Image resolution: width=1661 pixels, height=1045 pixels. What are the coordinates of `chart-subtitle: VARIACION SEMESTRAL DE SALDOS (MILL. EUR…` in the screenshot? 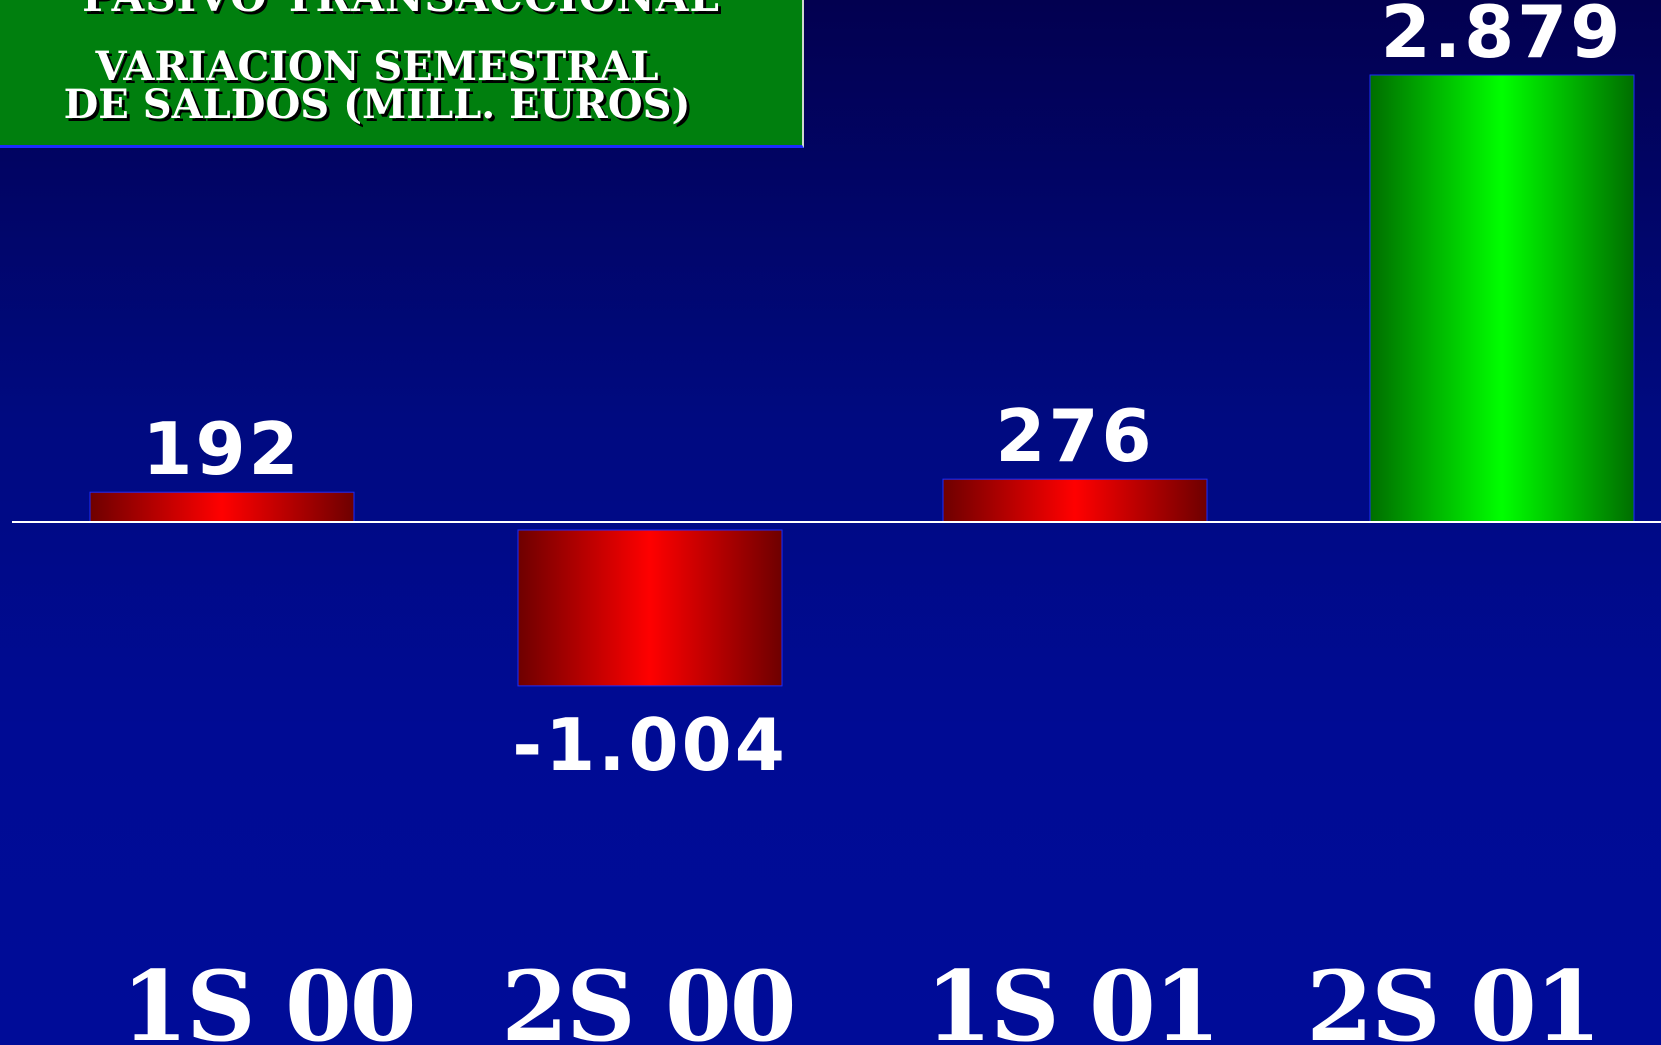 It's located at (377, 85).